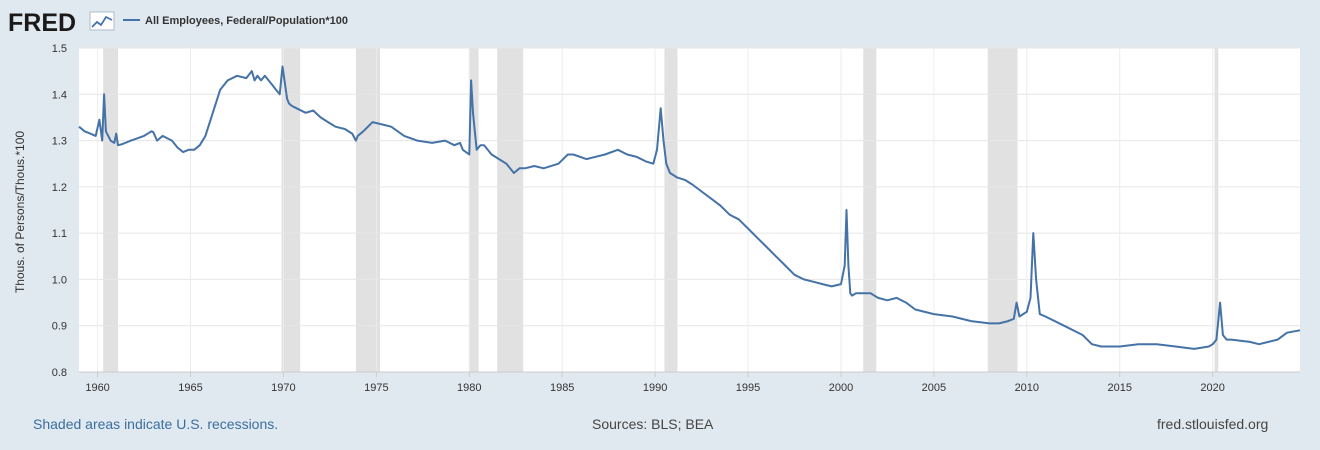 This screenshot has width=1320, height=450. Describe the element at coordinates (246, 21) in the screenshot. I see `legend-label: All Employees, Federal/Population*100` at that location.